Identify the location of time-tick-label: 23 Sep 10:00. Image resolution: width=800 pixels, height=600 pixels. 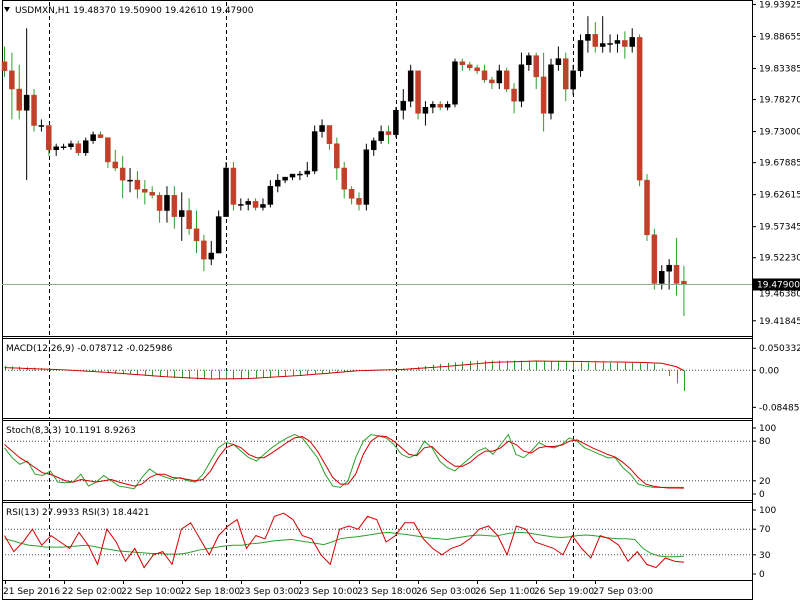
(328, 592).